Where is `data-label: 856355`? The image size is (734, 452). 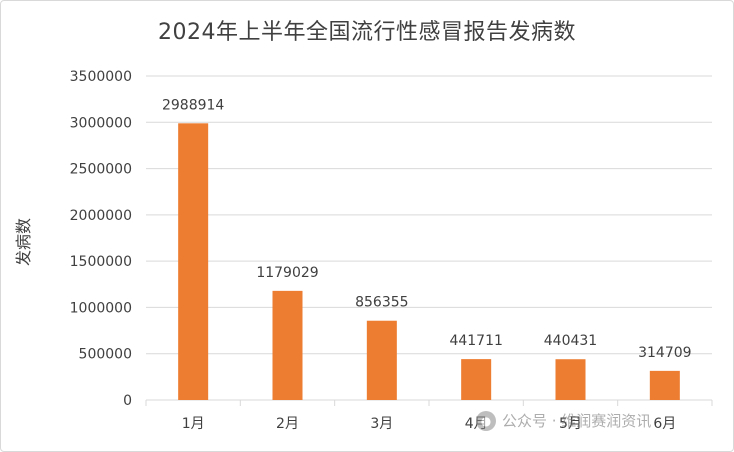
data-label: 856355 is located at coordinates (381, 303).